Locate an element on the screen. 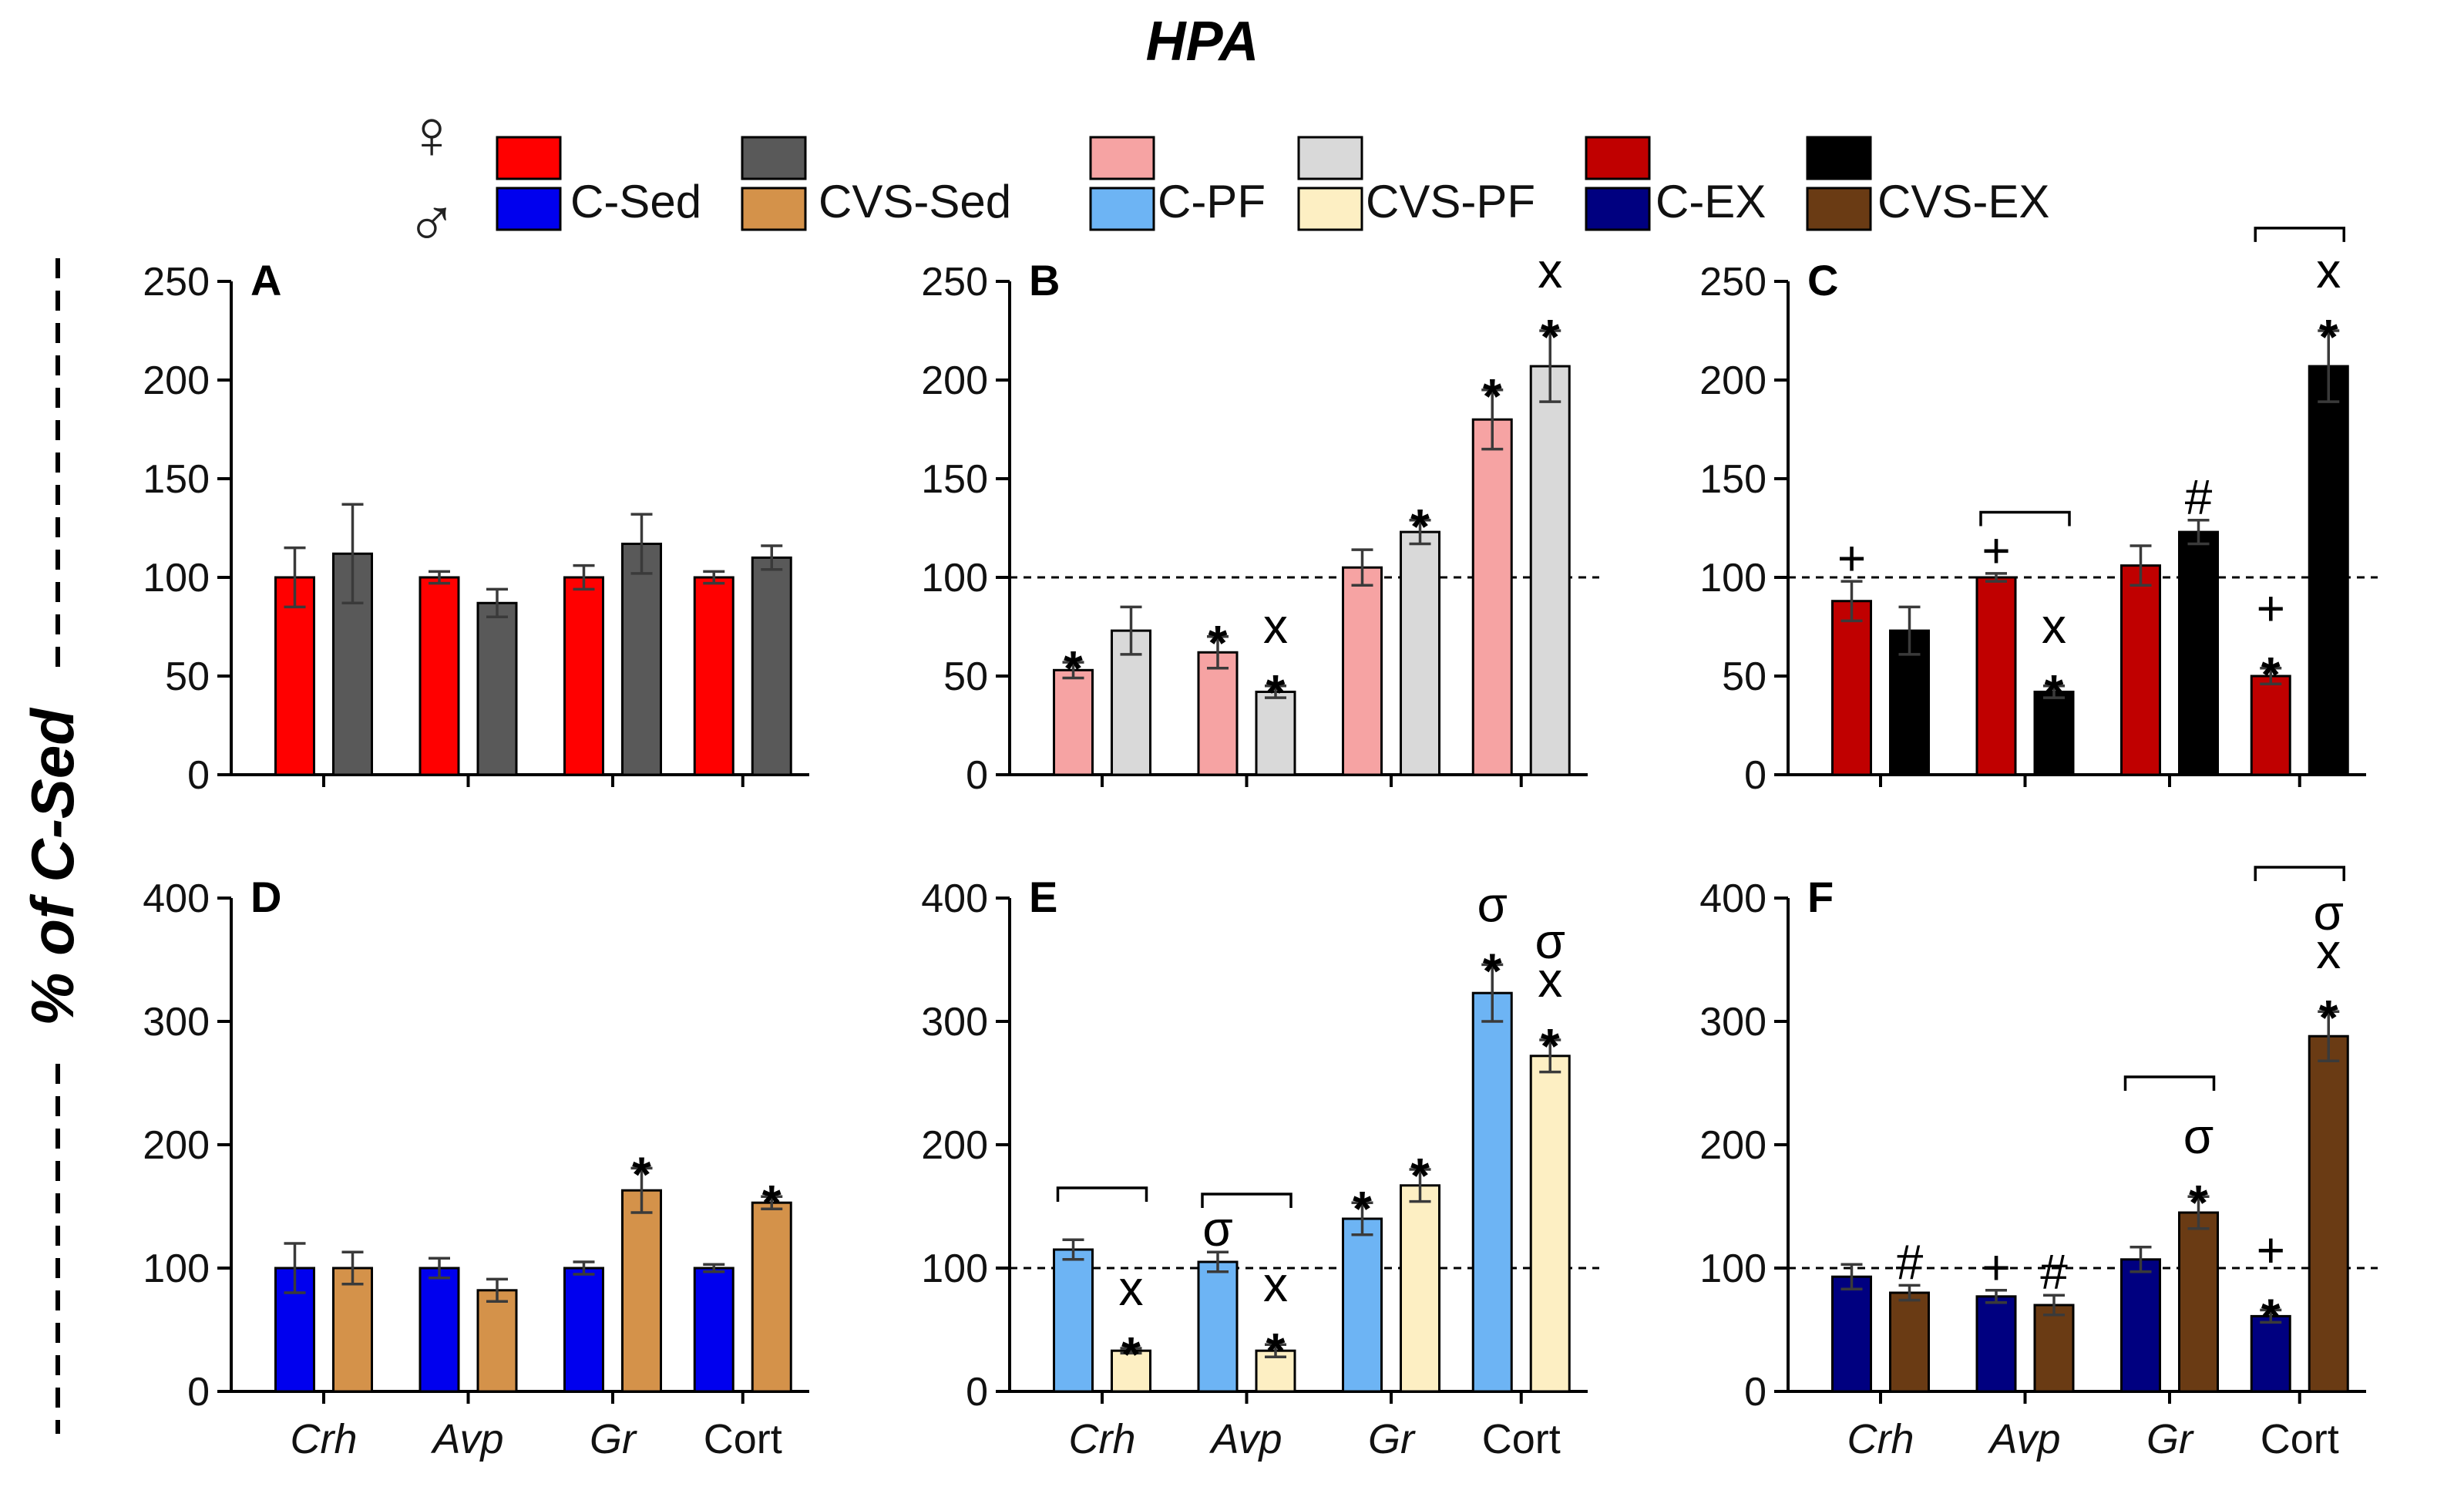 This screenshot has width=2464, height=1487. bar-cort-c-ex is located at coordinates (2270, 1354).